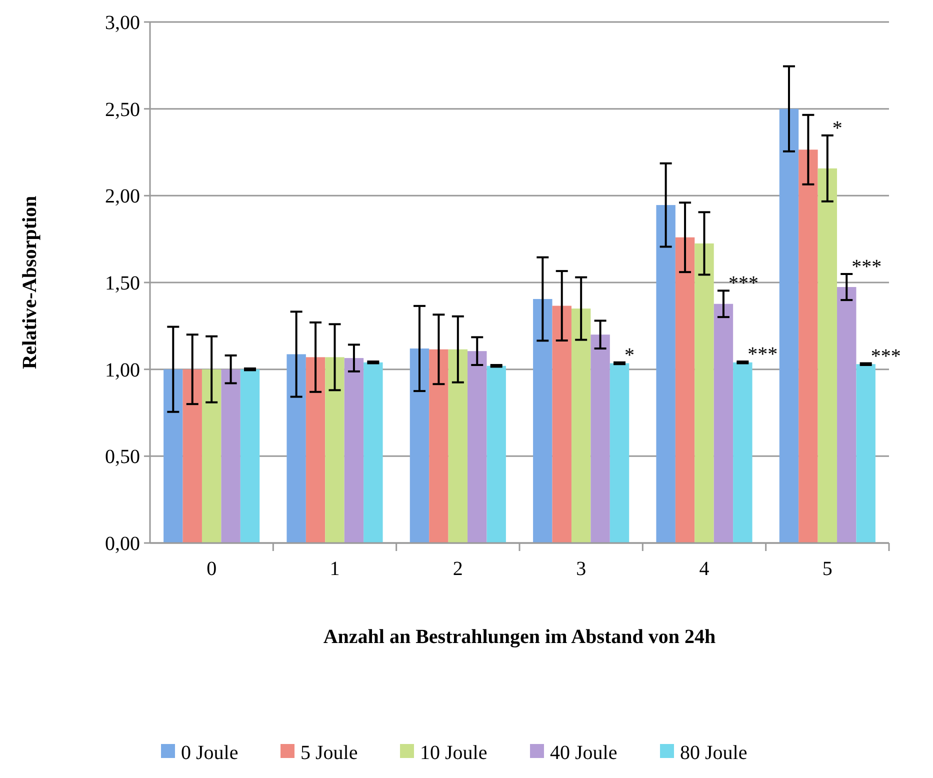 Image resolution: width=933 pixels, height=778 pixels. I want to click on y-tick-label: 3,00, so click(122, 23).